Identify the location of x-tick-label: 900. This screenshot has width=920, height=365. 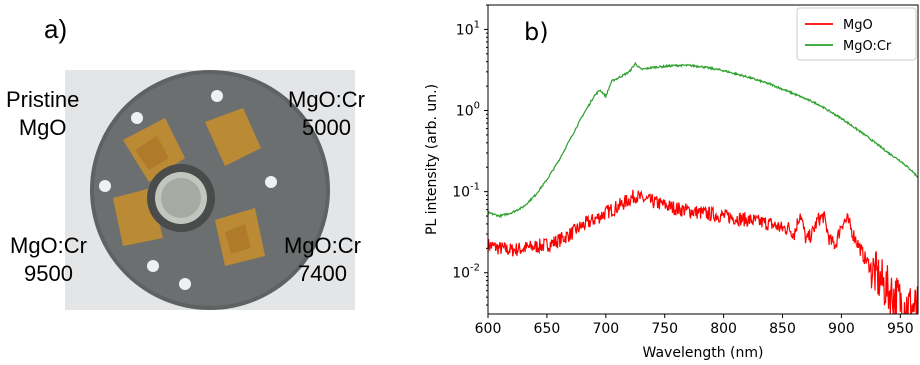
(841, 329).